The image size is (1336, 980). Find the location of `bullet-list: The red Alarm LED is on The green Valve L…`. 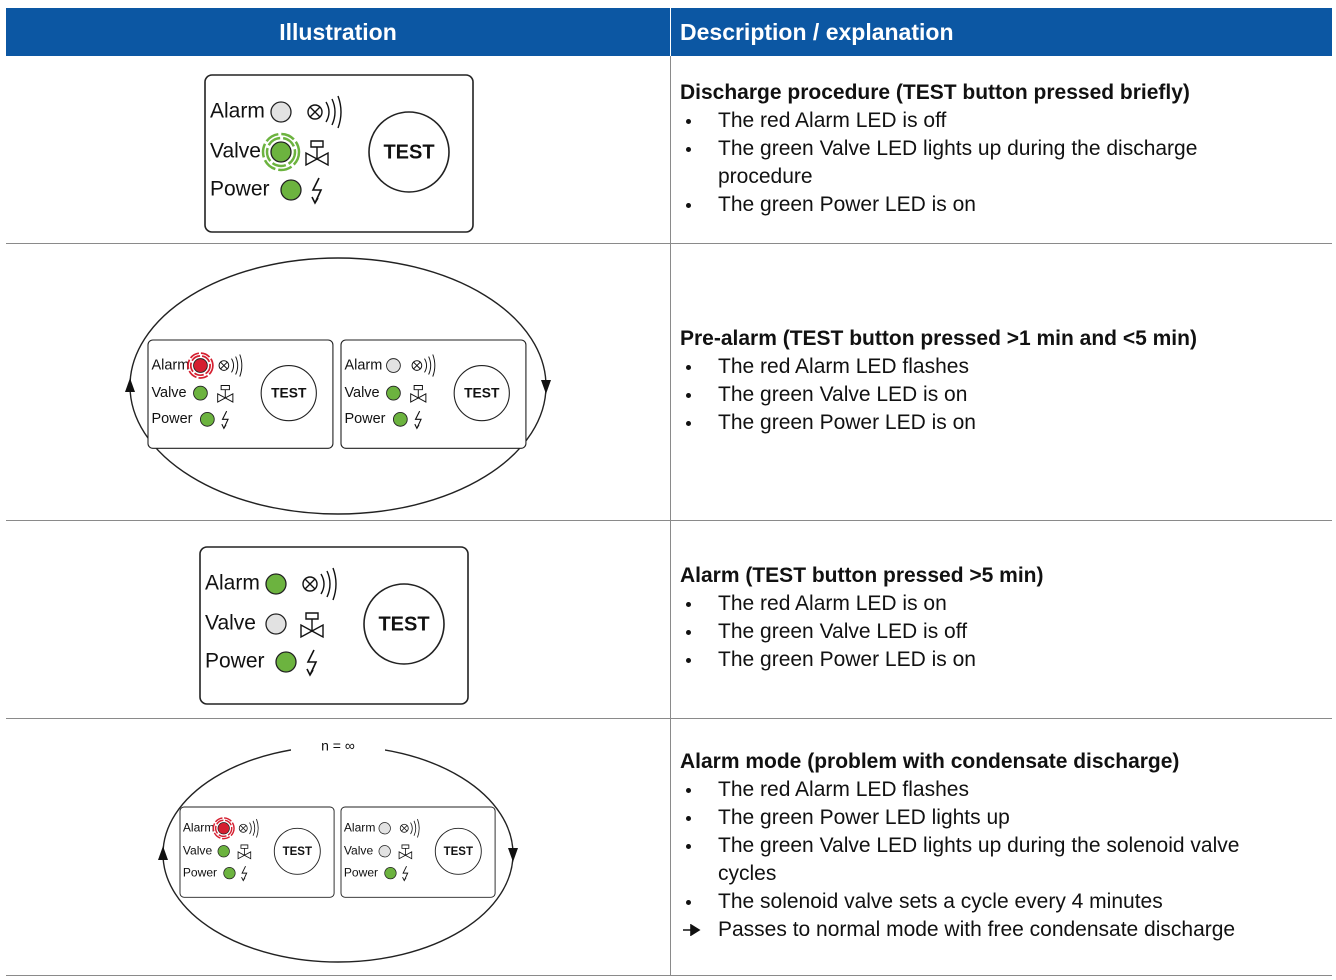

bullet-list: The red Alarm LED is on The green Valve L… is located at coordinates (980, 632).